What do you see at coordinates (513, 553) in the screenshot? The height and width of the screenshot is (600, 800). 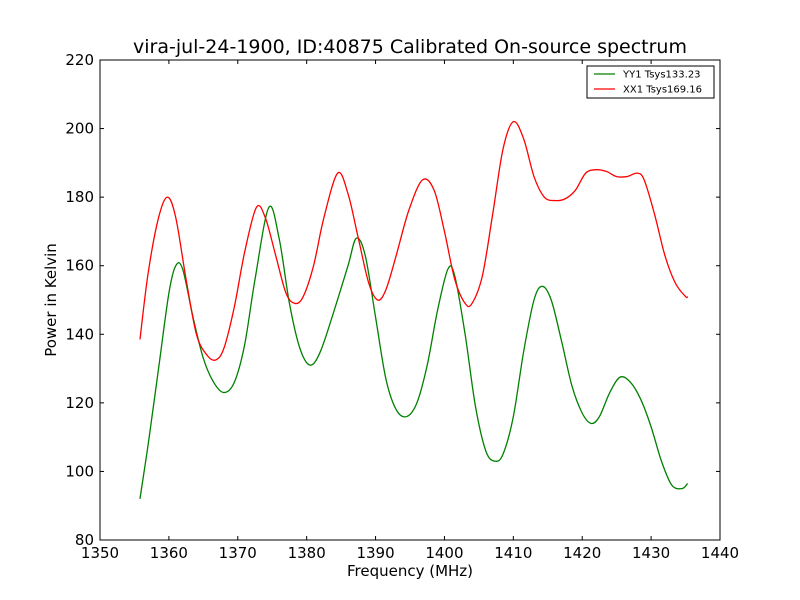 I see `x-tick-label: 1410` at bounding box center [513, 553].